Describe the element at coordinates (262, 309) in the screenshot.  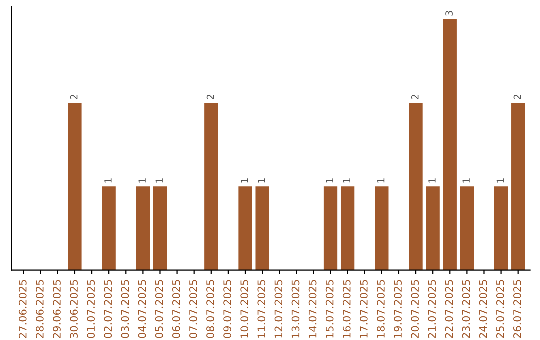
I see `x-tick-label: 11.07.2025` at that location.